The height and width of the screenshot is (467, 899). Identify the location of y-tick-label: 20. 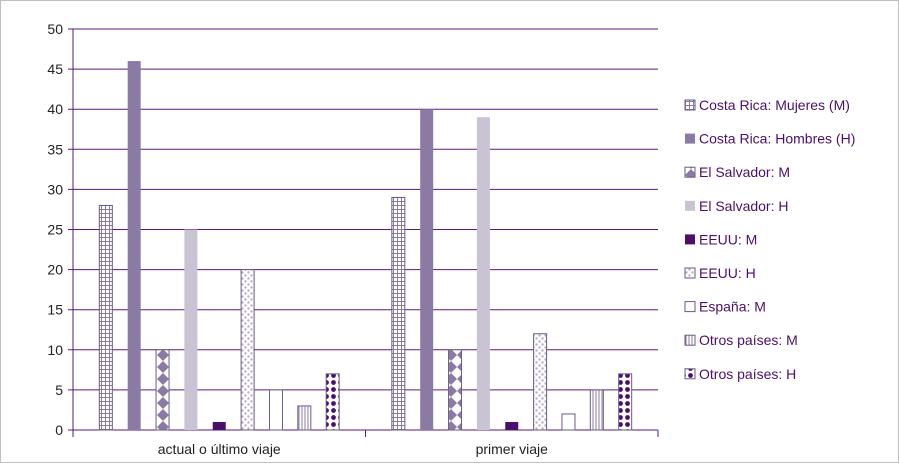
(55, 270).